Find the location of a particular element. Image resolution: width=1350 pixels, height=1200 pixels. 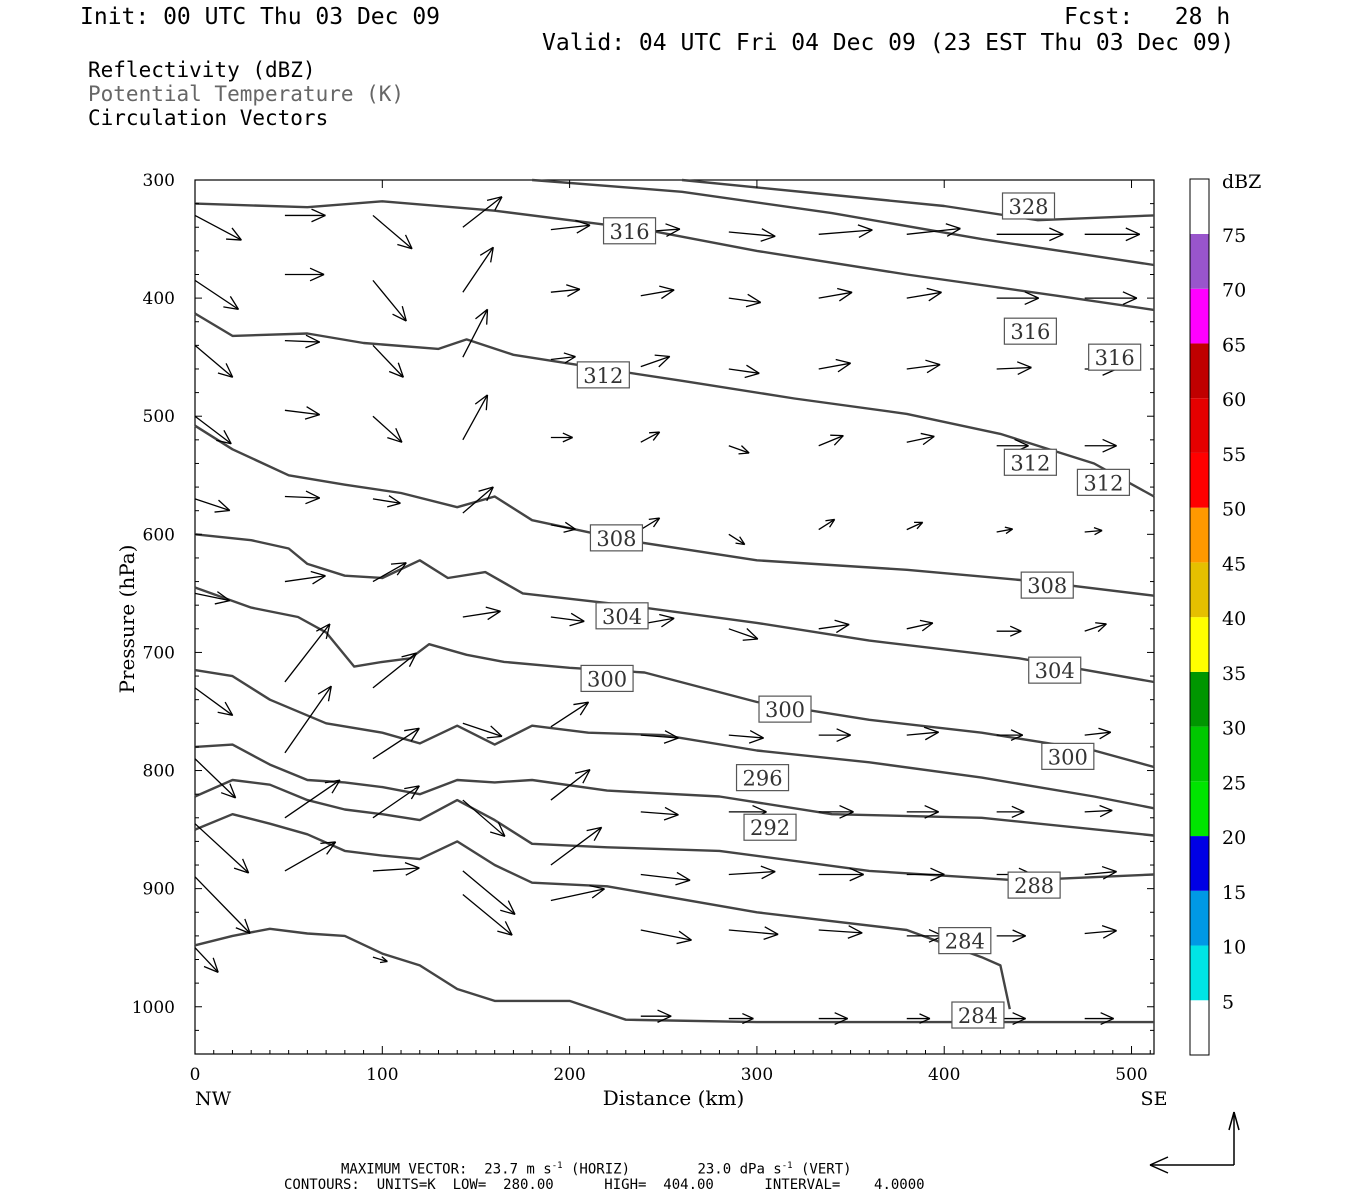

contour-label-text: 312 is located at coordinates (603, 376).